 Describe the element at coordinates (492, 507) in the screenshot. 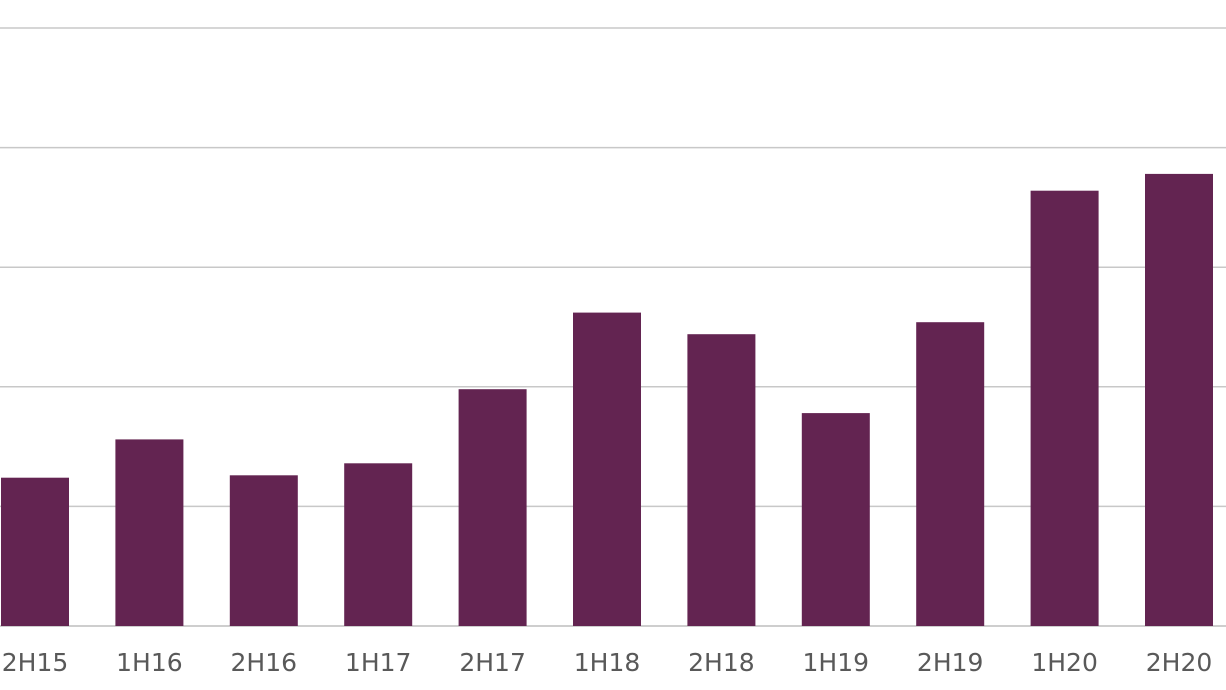

I see `bar-2h17` at that location.